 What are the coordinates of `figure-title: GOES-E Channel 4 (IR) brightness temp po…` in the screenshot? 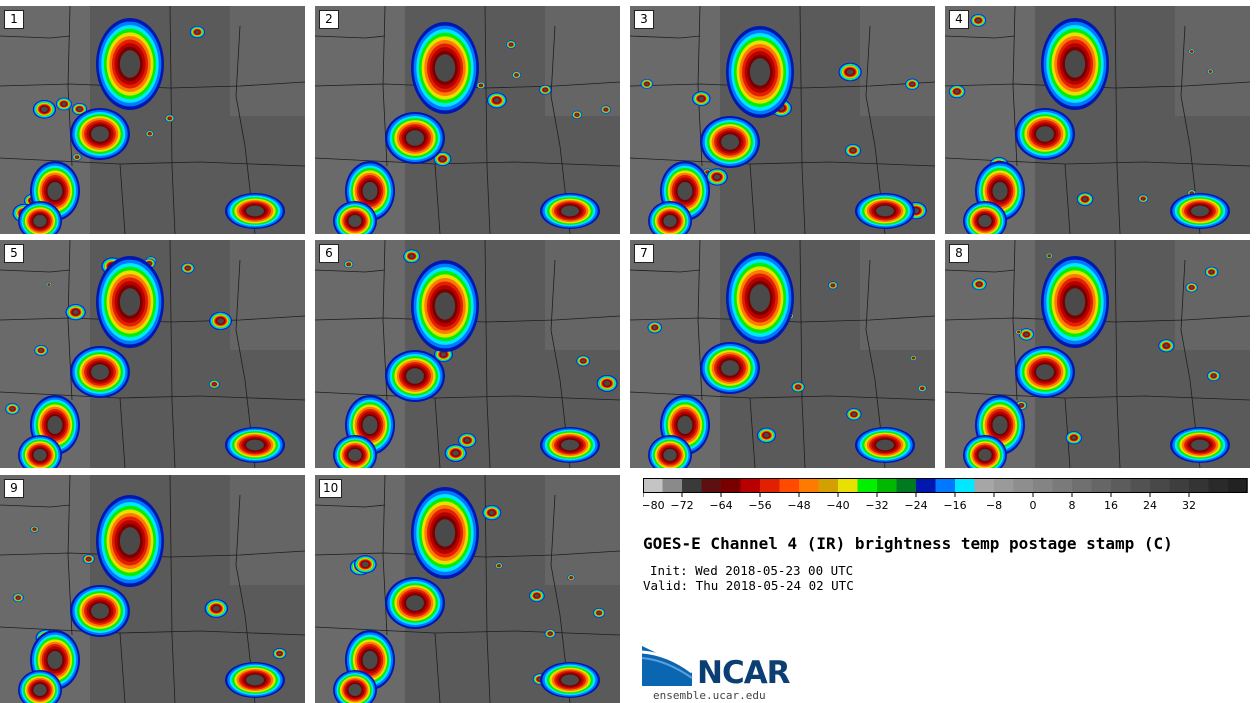 It's located at (908, 543).